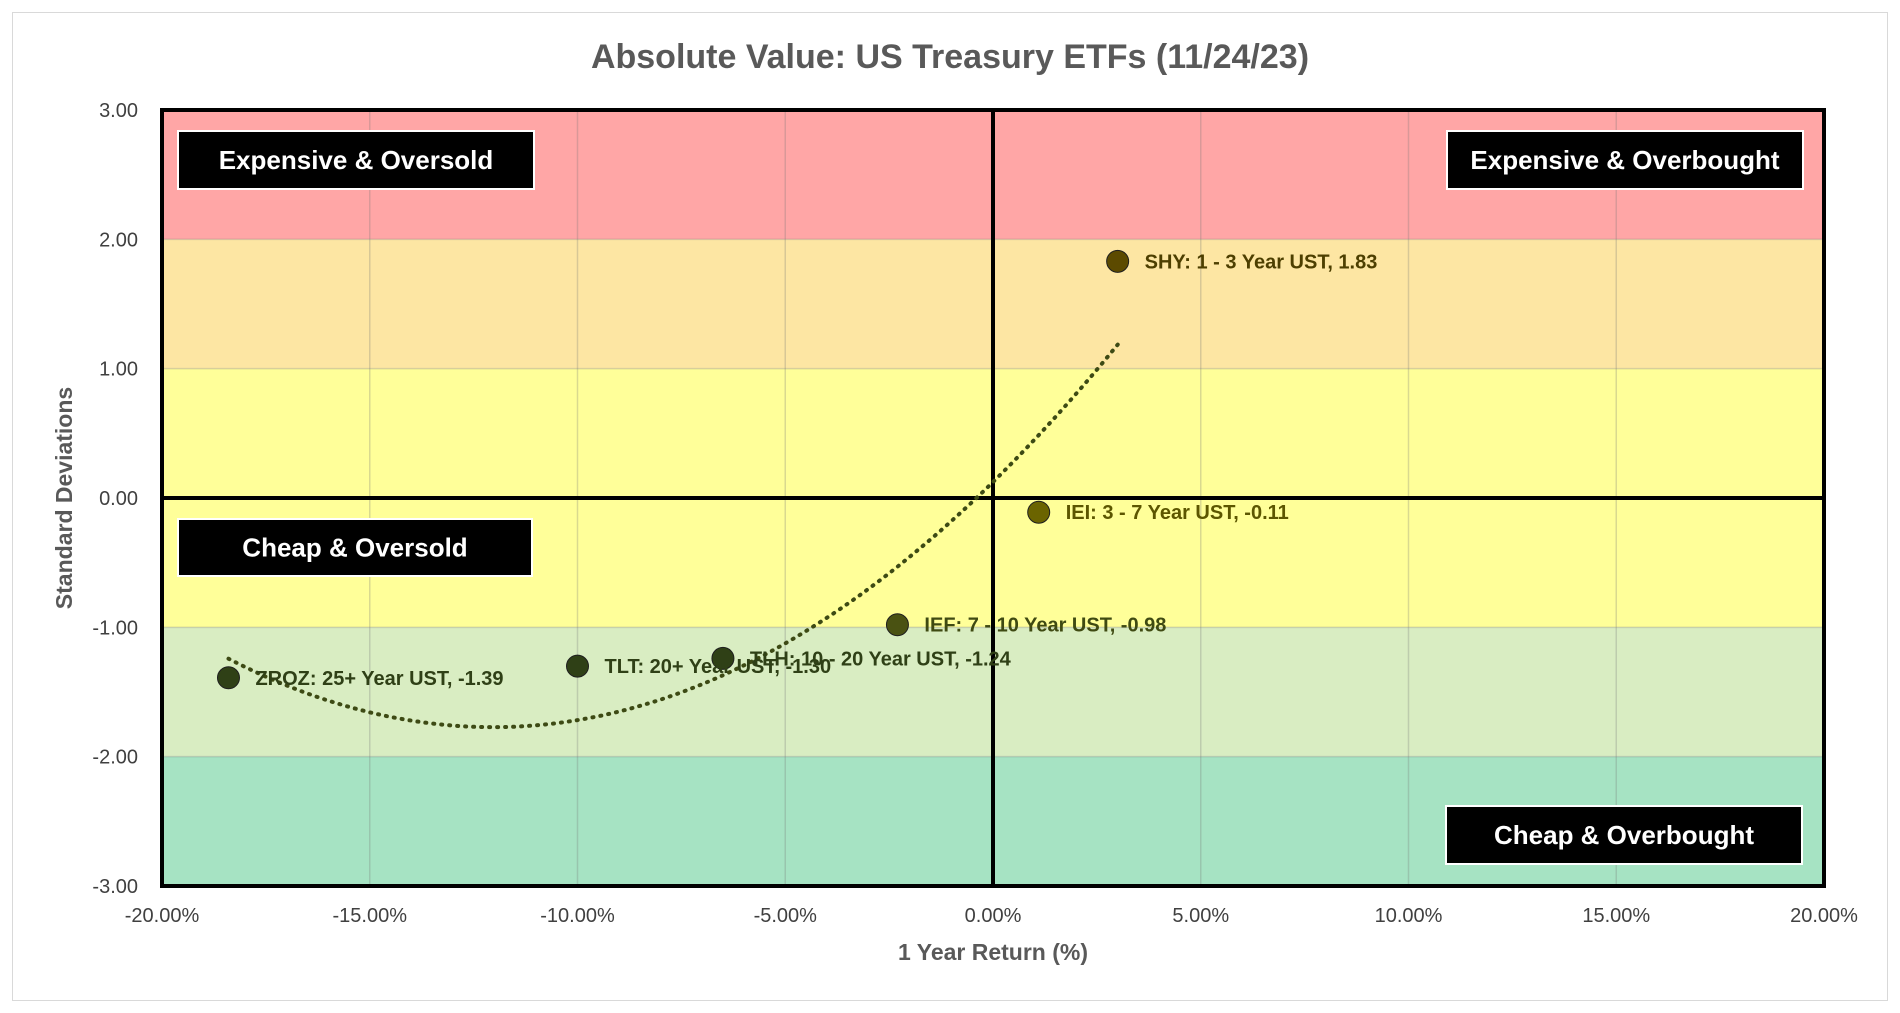 The width and height of the screenshot is (1900, 1013). I want to click on y-tick-label: -3.00, so click(115, 887).